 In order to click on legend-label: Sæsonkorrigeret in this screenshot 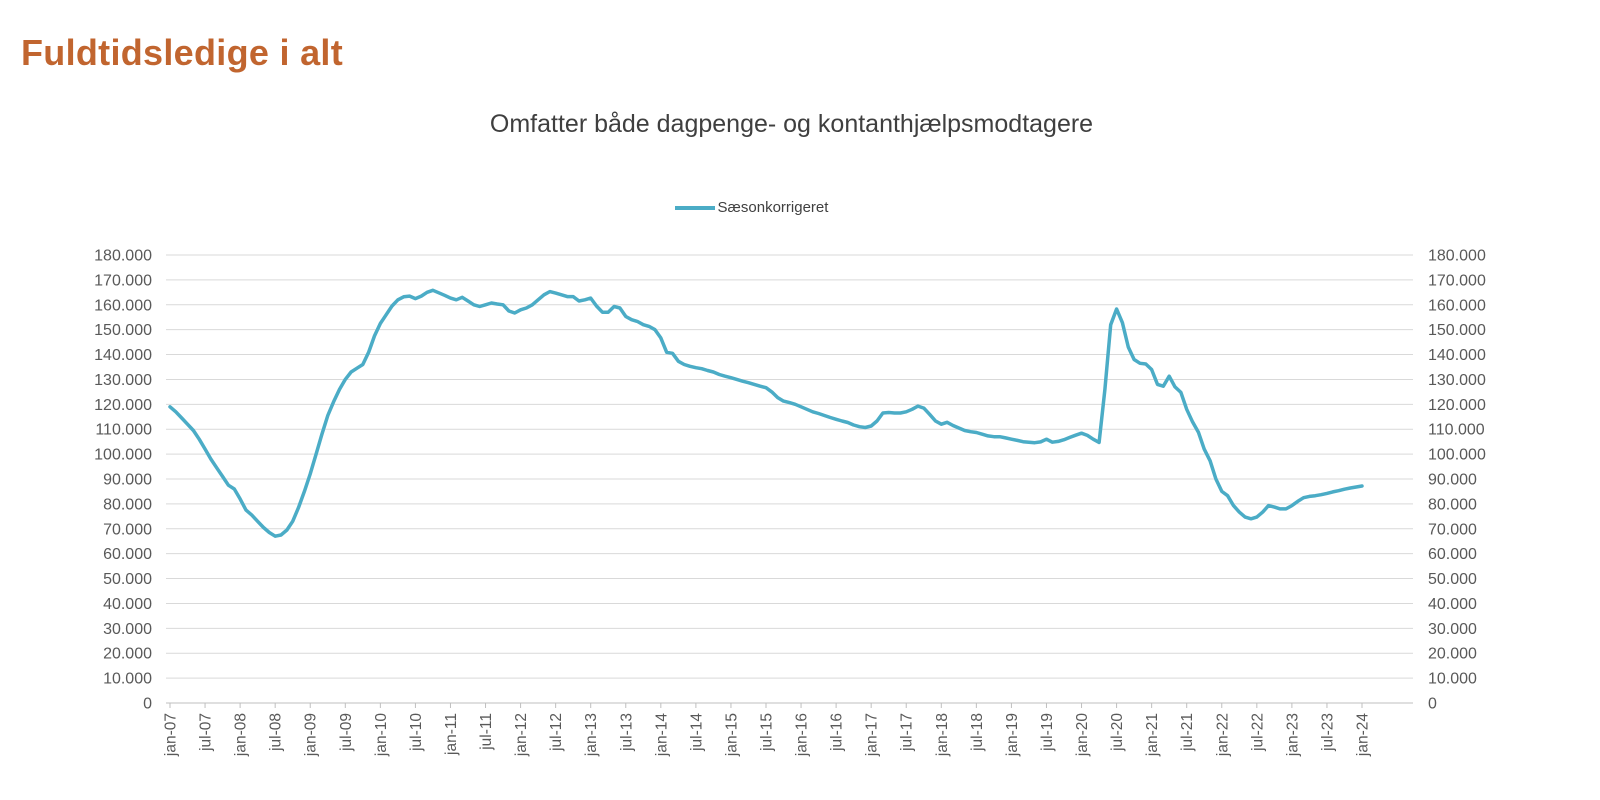, I will do `click(773, 207)`.